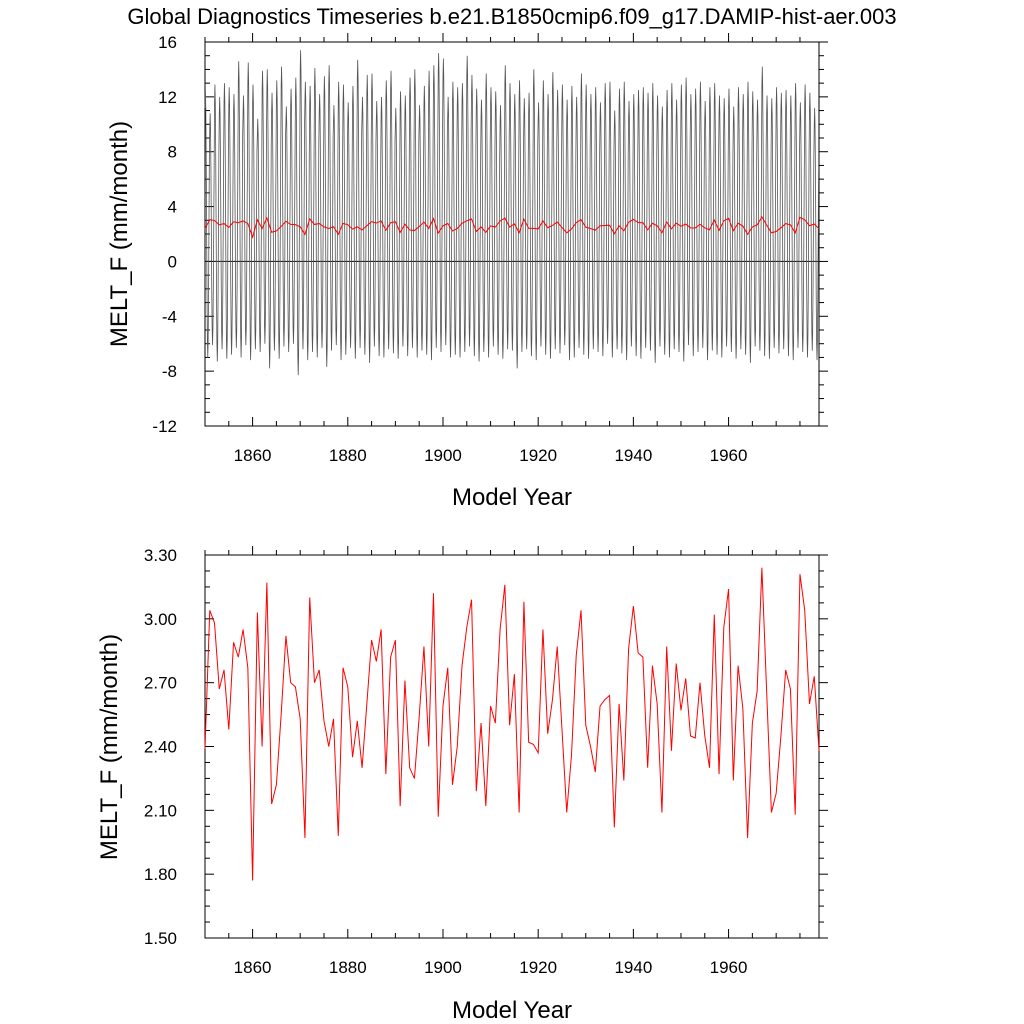  Describe the element at coordinates (169, 316) in the screenshot. I see `y-tick-label: -4` at that location.